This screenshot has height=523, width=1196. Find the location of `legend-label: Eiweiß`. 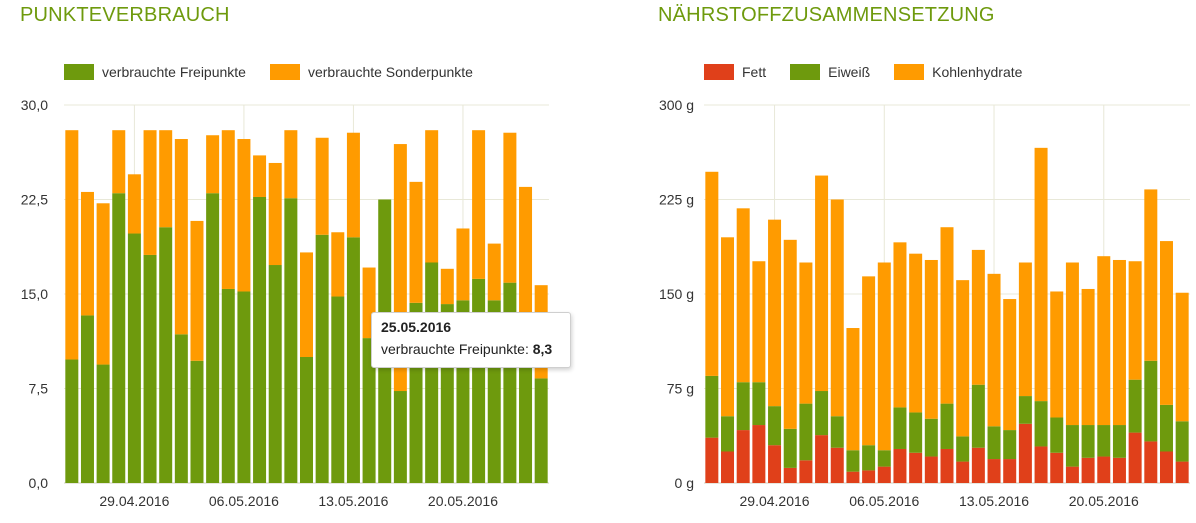

legend-label: Eiweiß is located at coordinates (849, 72).